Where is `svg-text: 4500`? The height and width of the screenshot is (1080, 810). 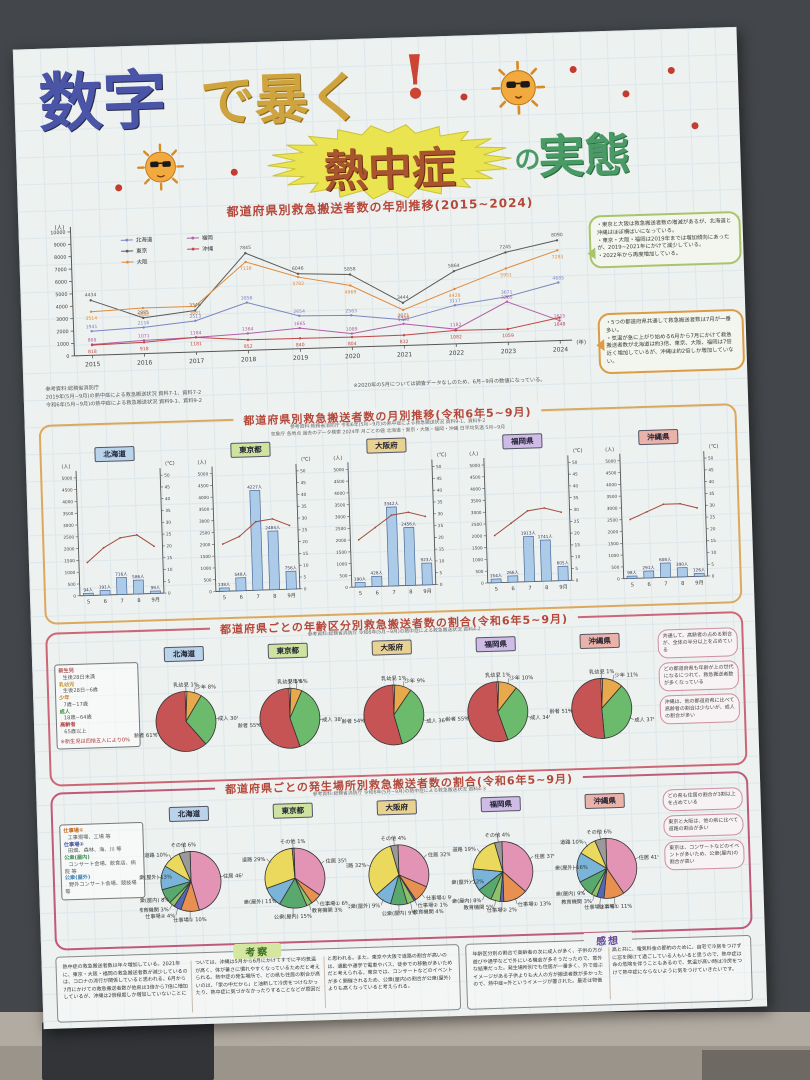
svg-text: 4500 is located at coordinates (475, 477).